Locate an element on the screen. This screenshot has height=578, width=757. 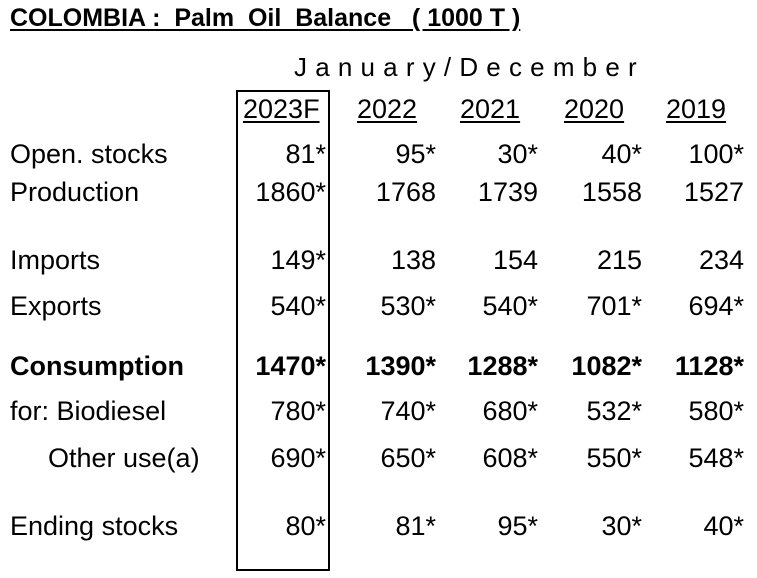
table-cell: 154 is located at coordinates (515, 260).